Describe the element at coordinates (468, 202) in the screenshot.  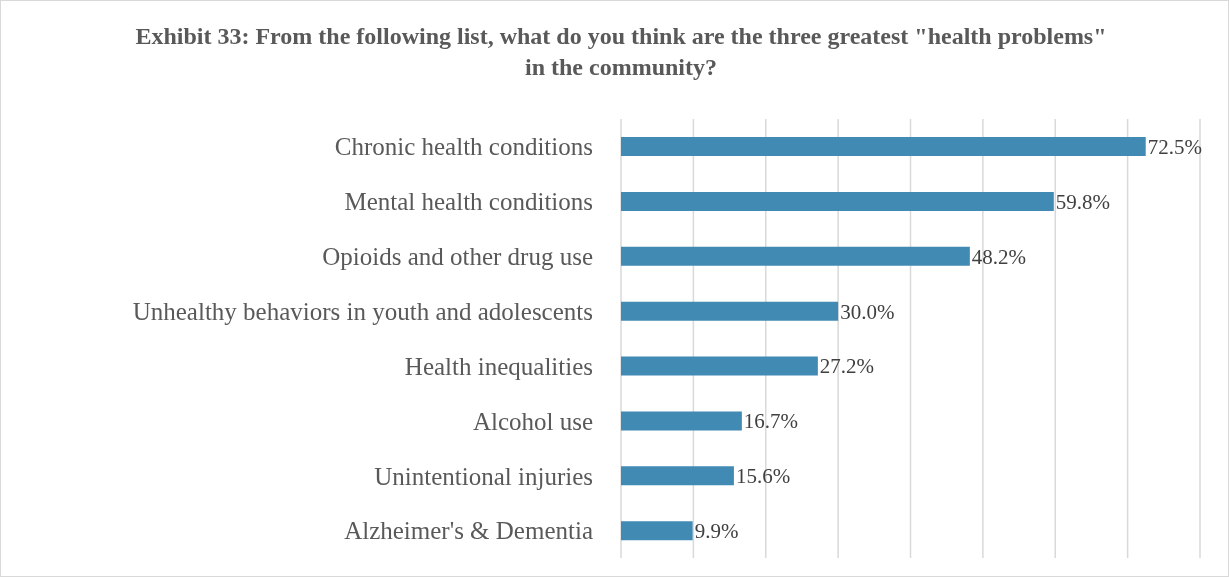
I see `y-tick-label: Mental health conditions` at that location.